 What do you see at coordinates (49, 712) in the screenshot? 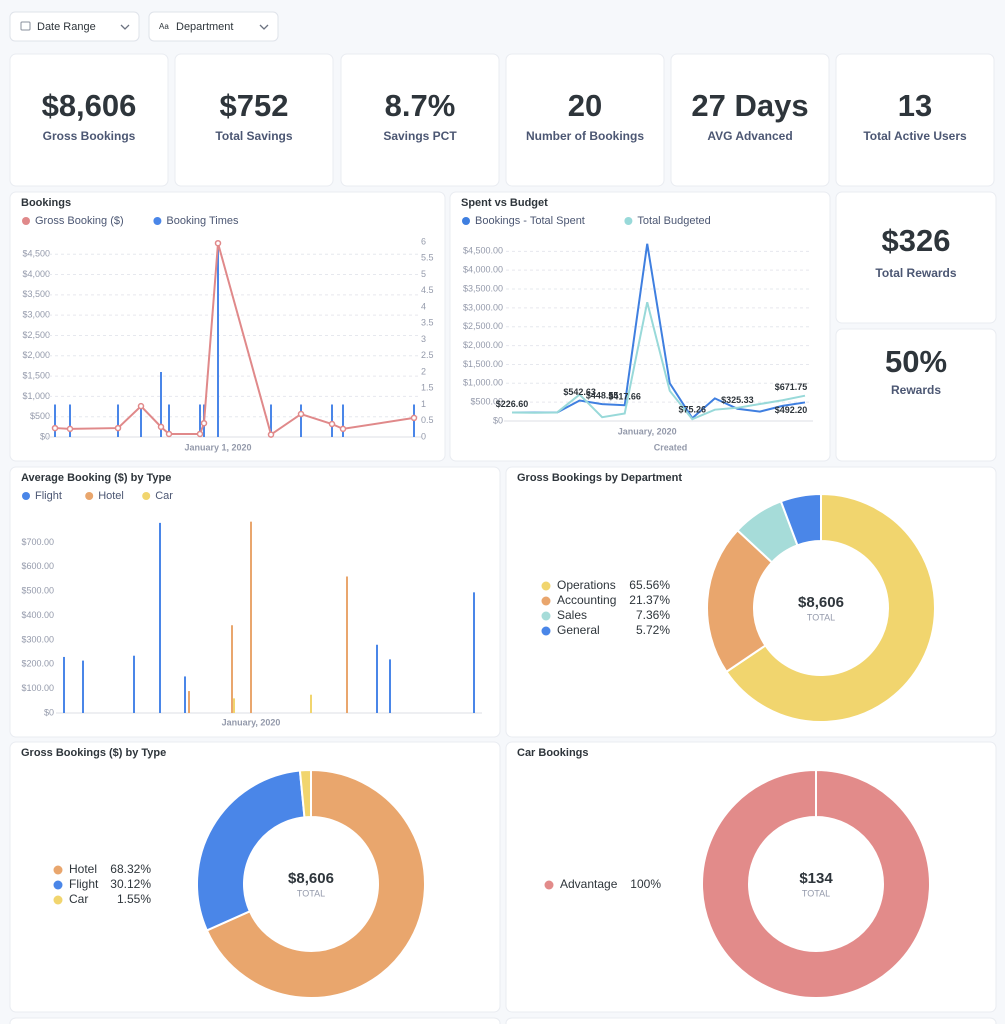
I see `y-tick-label: $0` at bounding box center [49, 712].